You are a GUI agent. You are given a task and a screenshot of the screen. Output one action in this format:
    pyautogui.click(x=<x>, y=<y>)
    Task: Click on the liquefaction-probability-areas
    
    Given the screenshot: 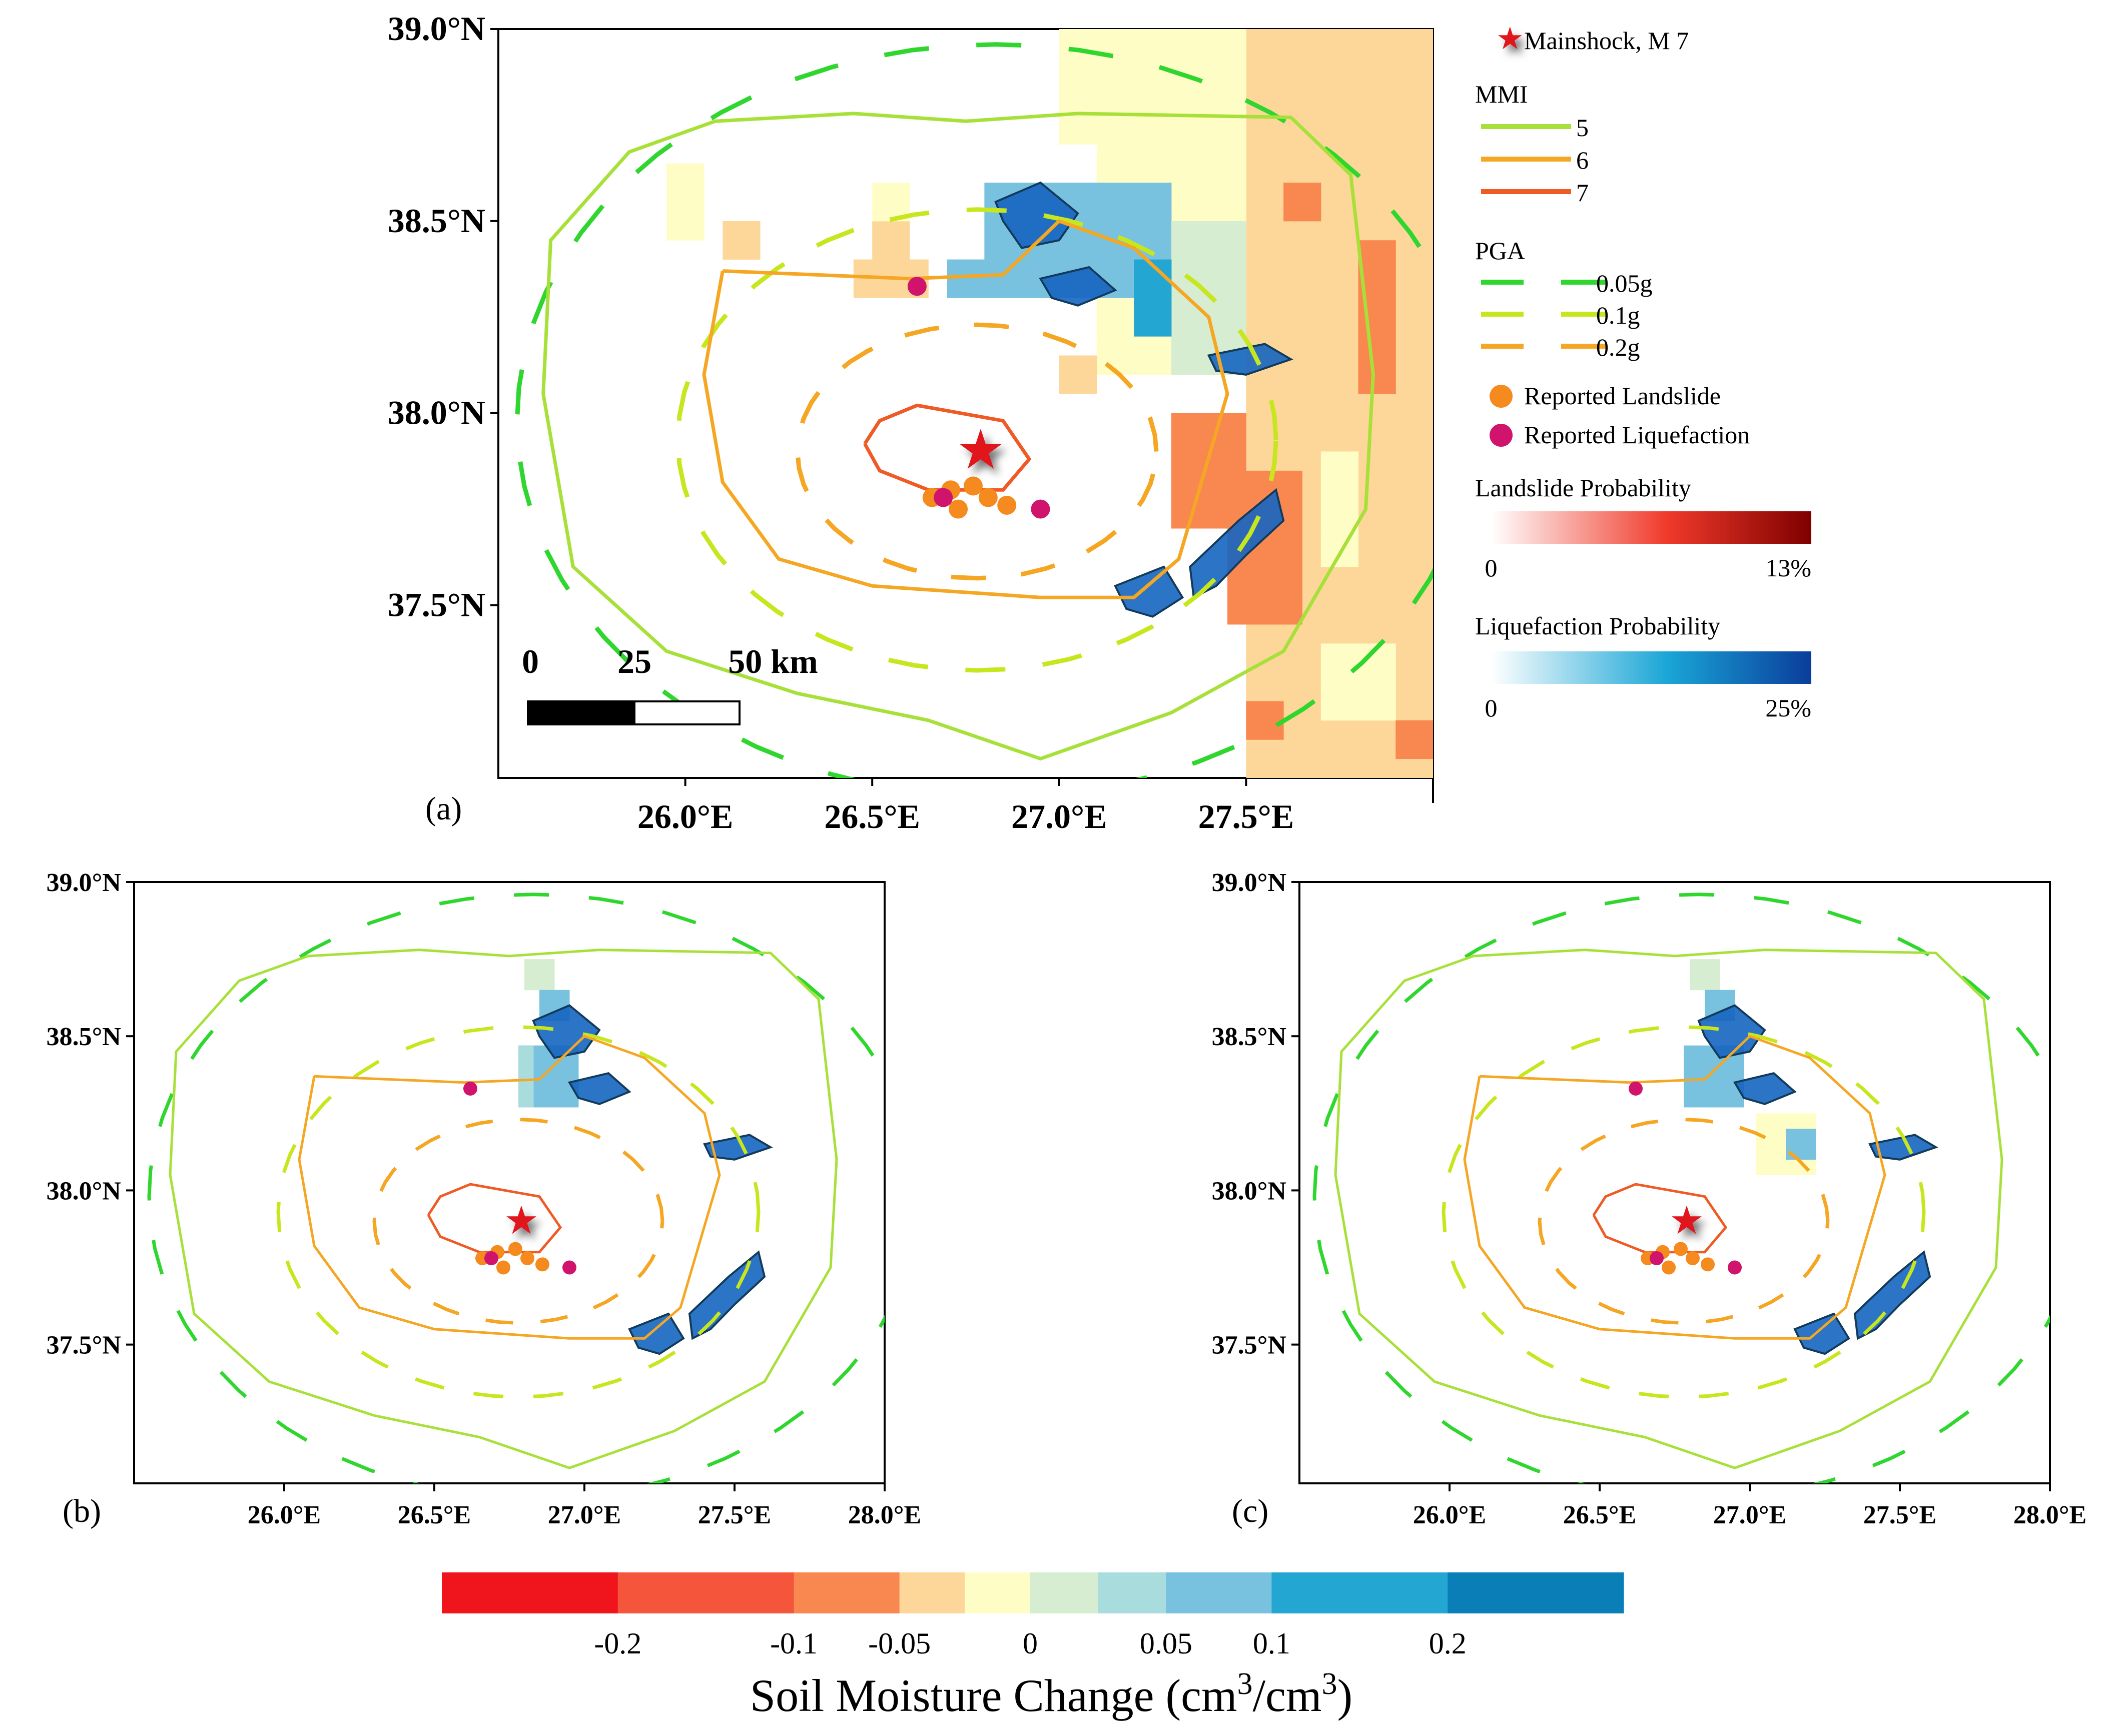 What is the action you would take?
    pyautogui.click(x=1143, y=399)
    